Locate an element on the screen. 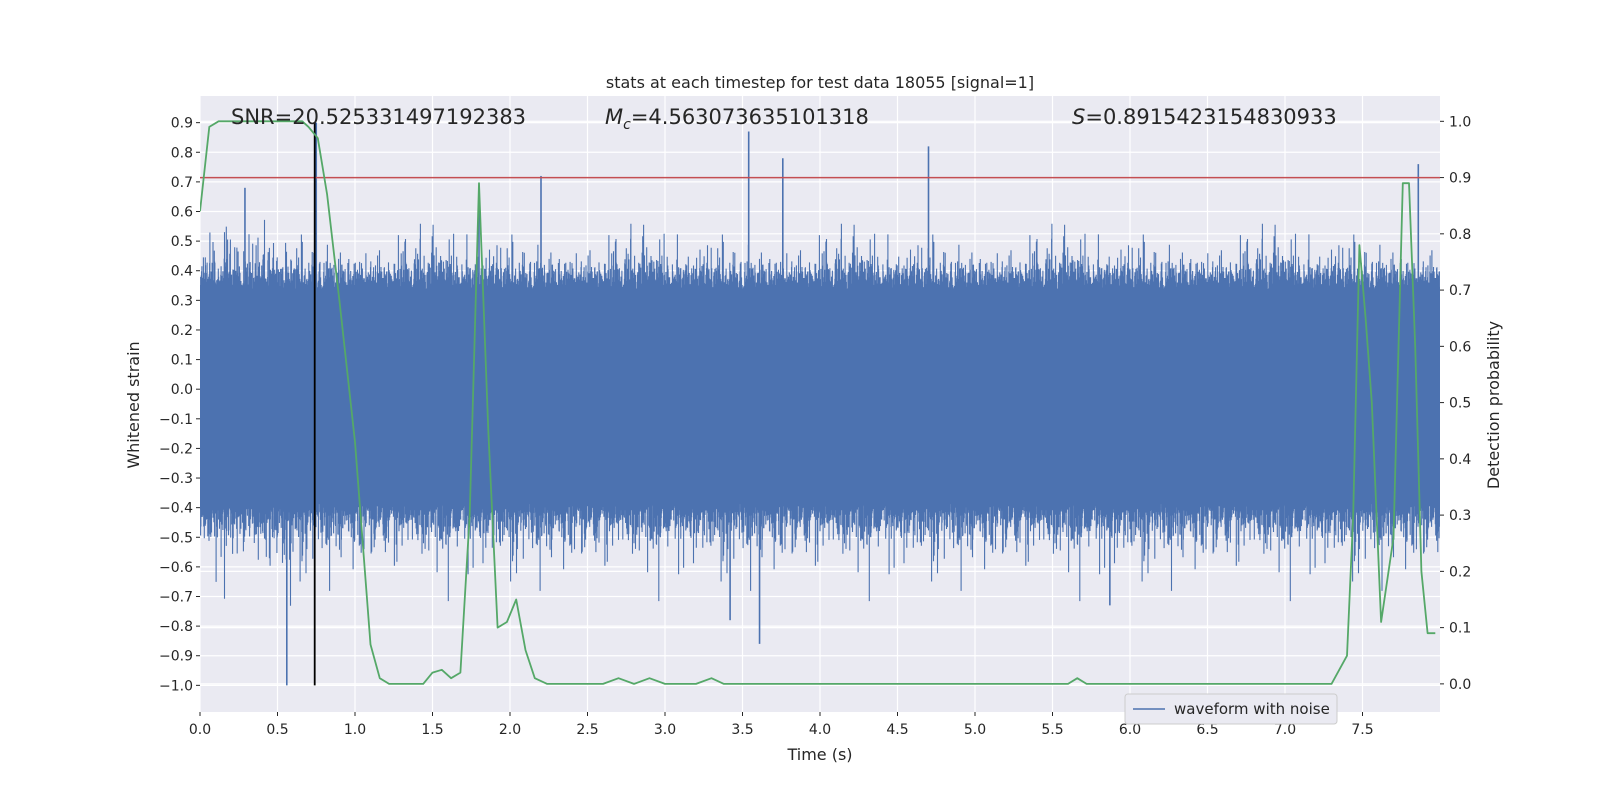  y-tick-label-0: −1.0 is located at coordinates (176, 686).